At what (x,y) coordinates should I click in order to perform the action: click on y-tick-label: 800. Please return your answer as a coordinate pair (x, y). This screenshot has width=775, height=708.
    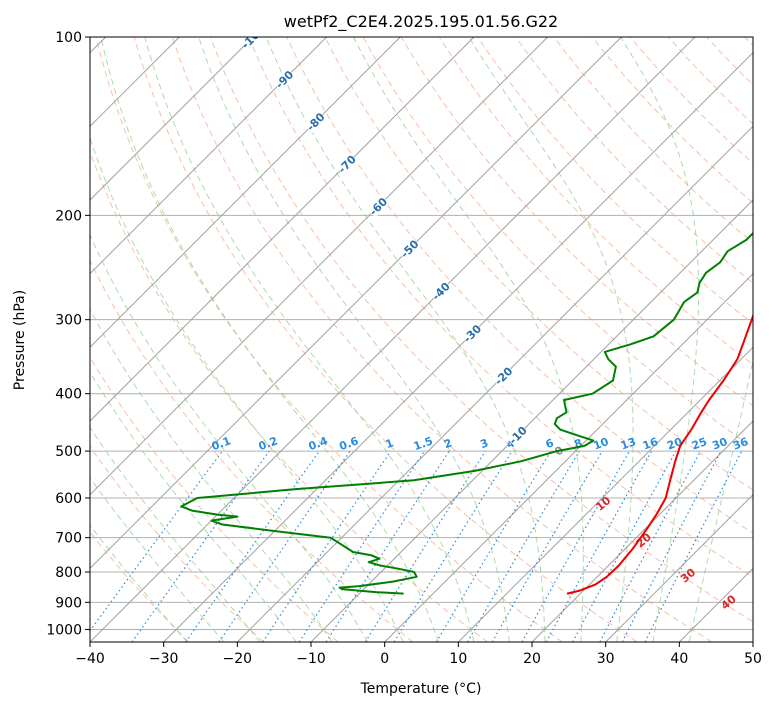
    Looking at the image, I should click on (68, 573).